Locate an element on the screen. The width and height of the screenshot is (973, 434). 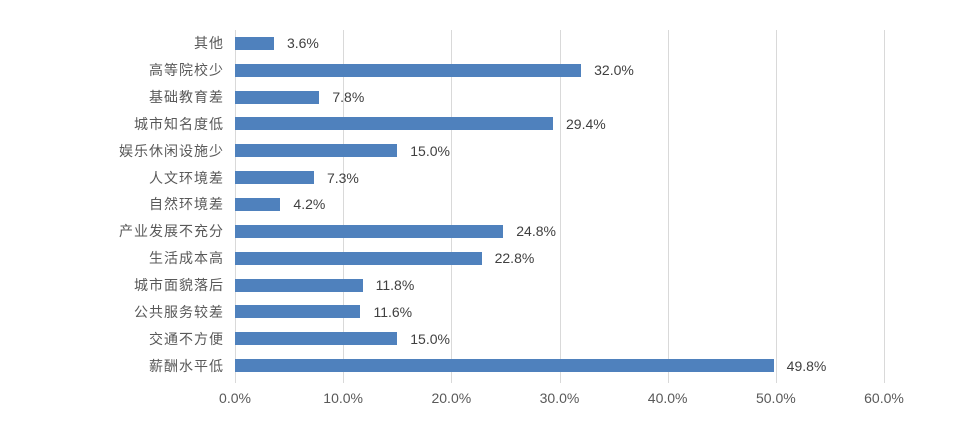
value-label: 22.8% is located at coordinates (514, 258).